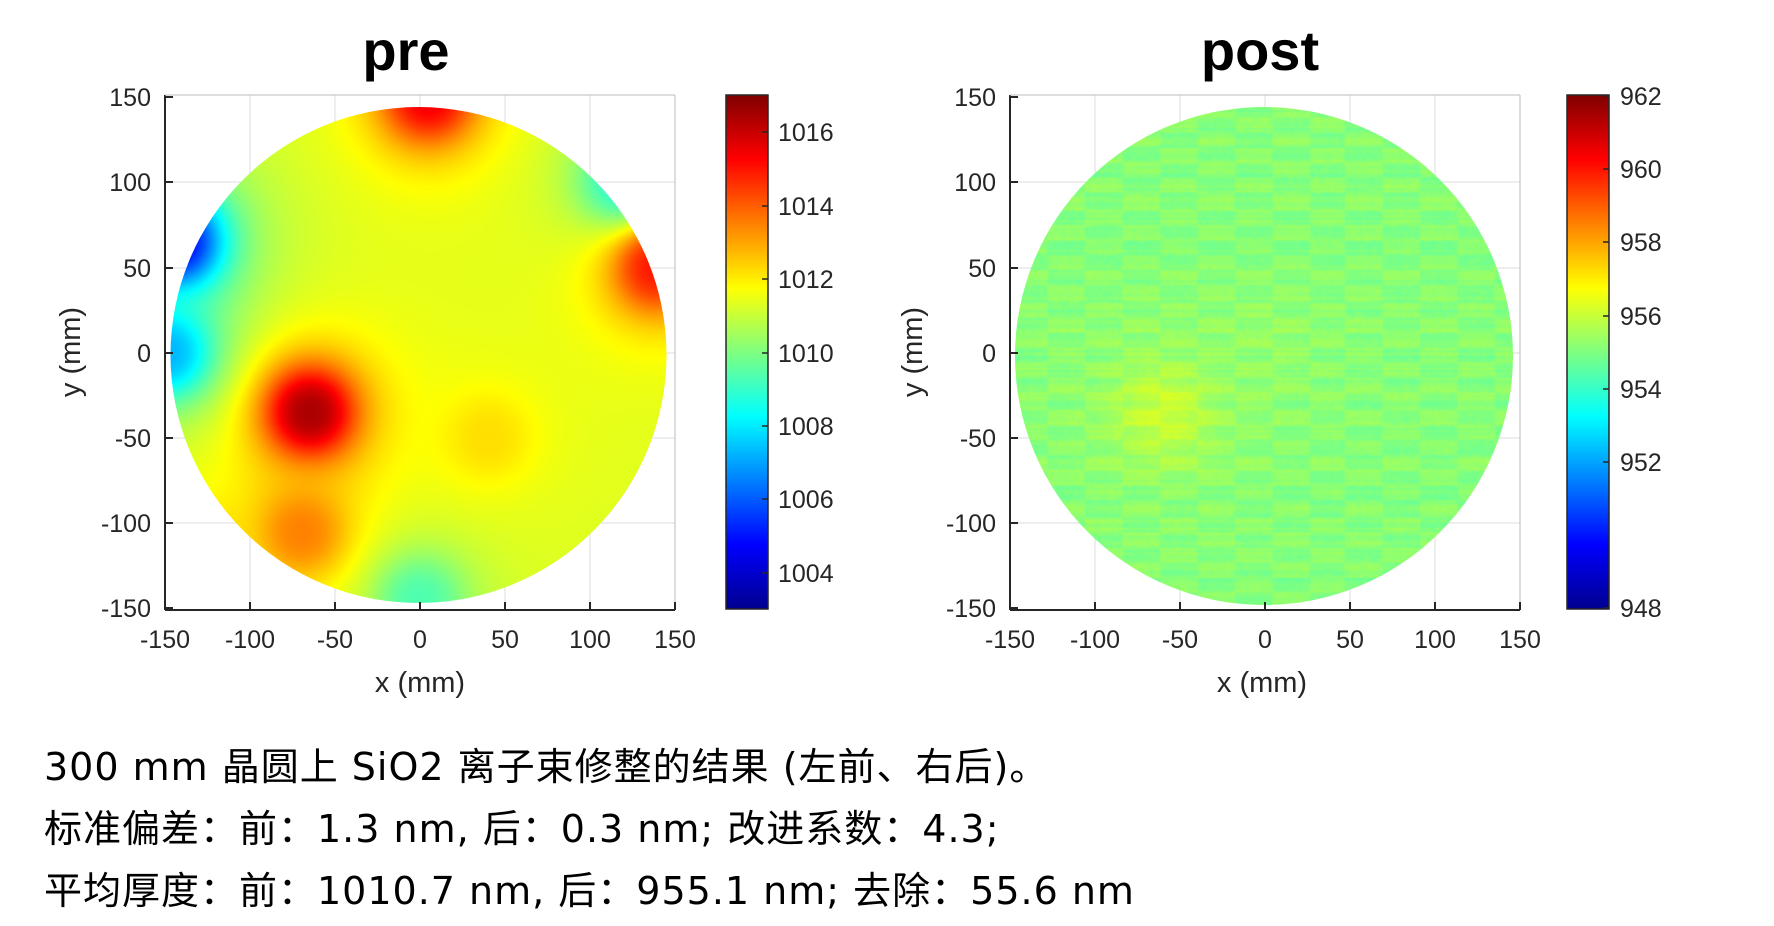 The width and height of the screenshot is (1774, 926). I want to click on colorbar-ticks-post, so click(1606, 352).